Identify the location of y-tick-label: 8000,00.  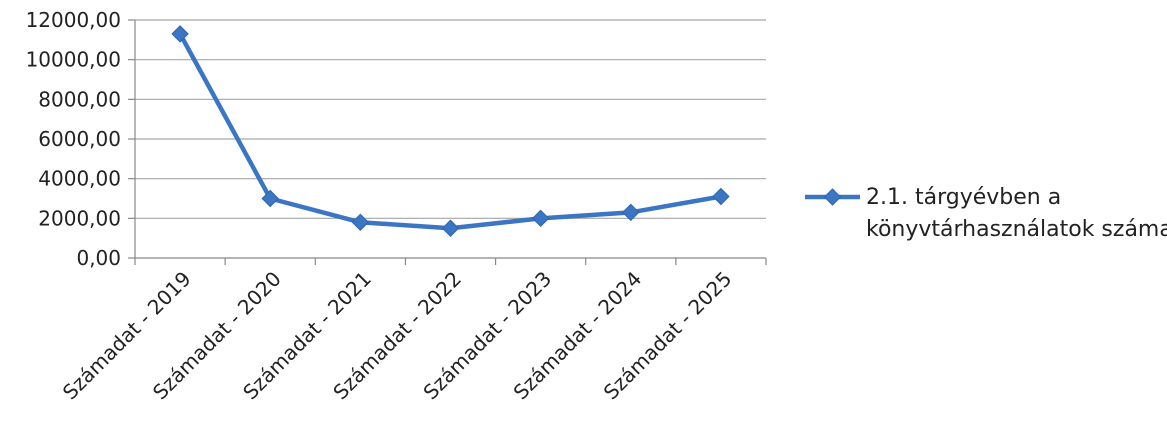
(79, 99).